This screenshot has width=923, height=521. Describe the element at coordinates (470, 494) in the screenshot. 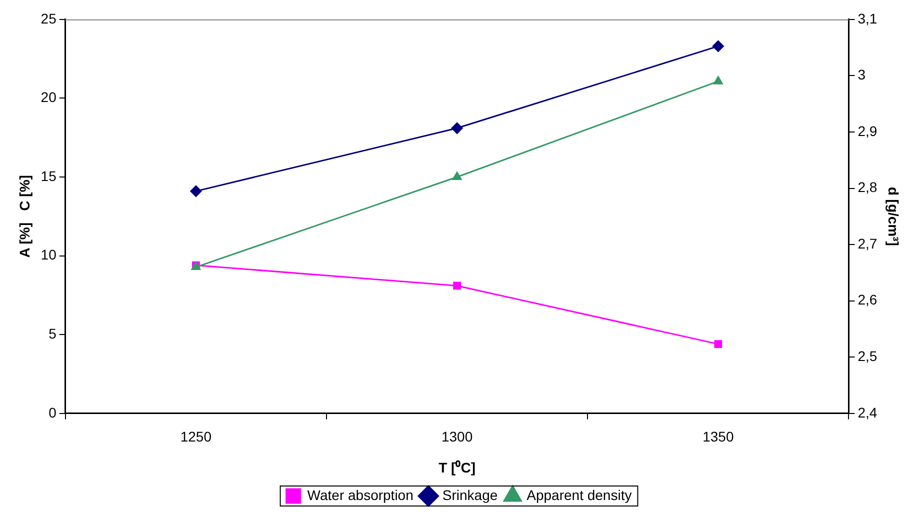

I see `legend-label: Srinkage` at that location.